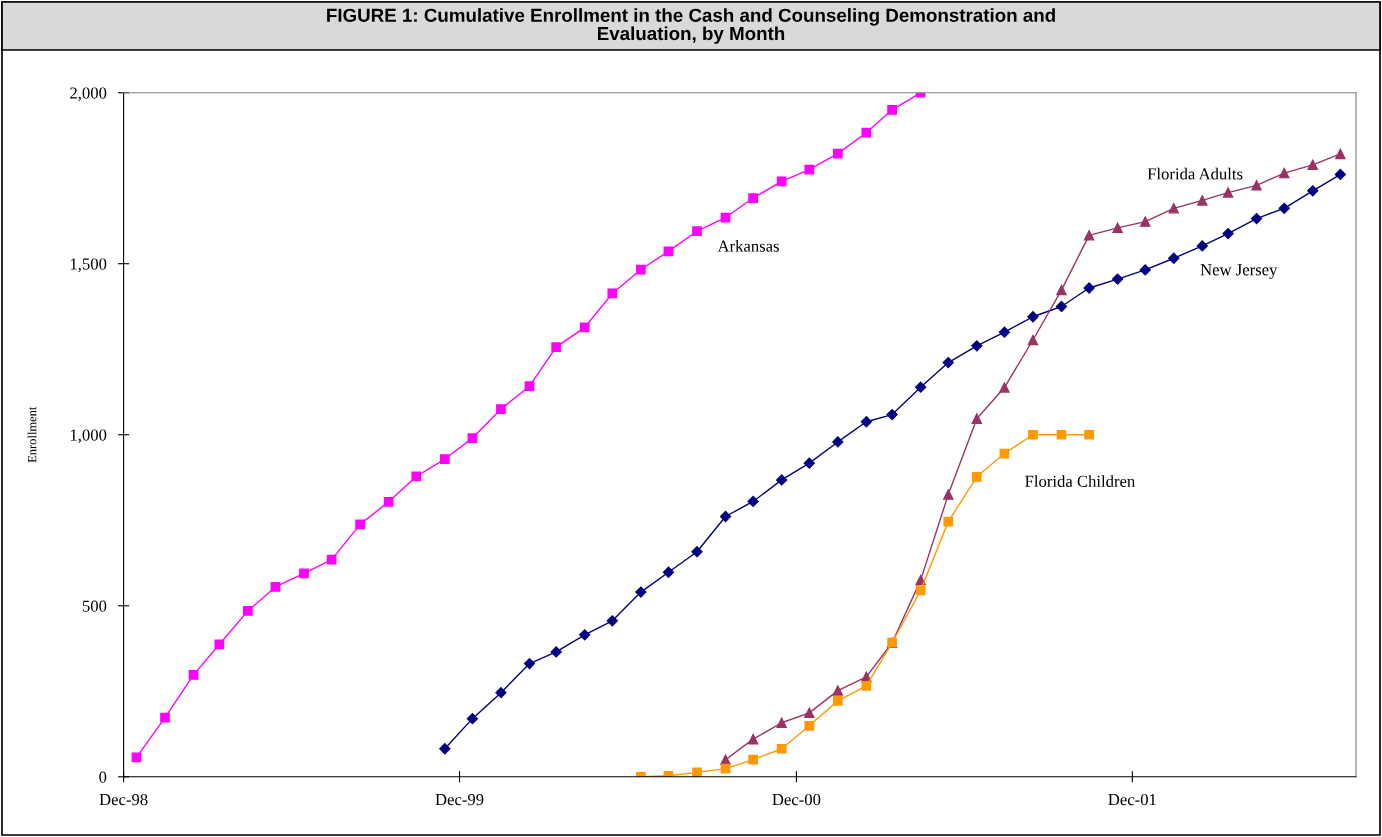 The width and height of the screenshot is (1382, 837). I want to click on x-tick-label: Dec-99, so click(459, 800).